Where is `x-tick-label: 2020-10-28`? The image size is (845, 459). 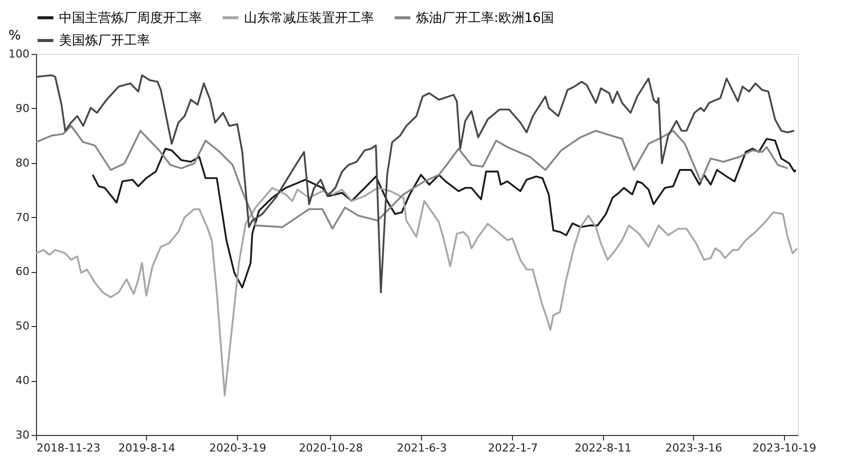
x-tick-label: 2020-10-28 is located at coordinates (330, 448).